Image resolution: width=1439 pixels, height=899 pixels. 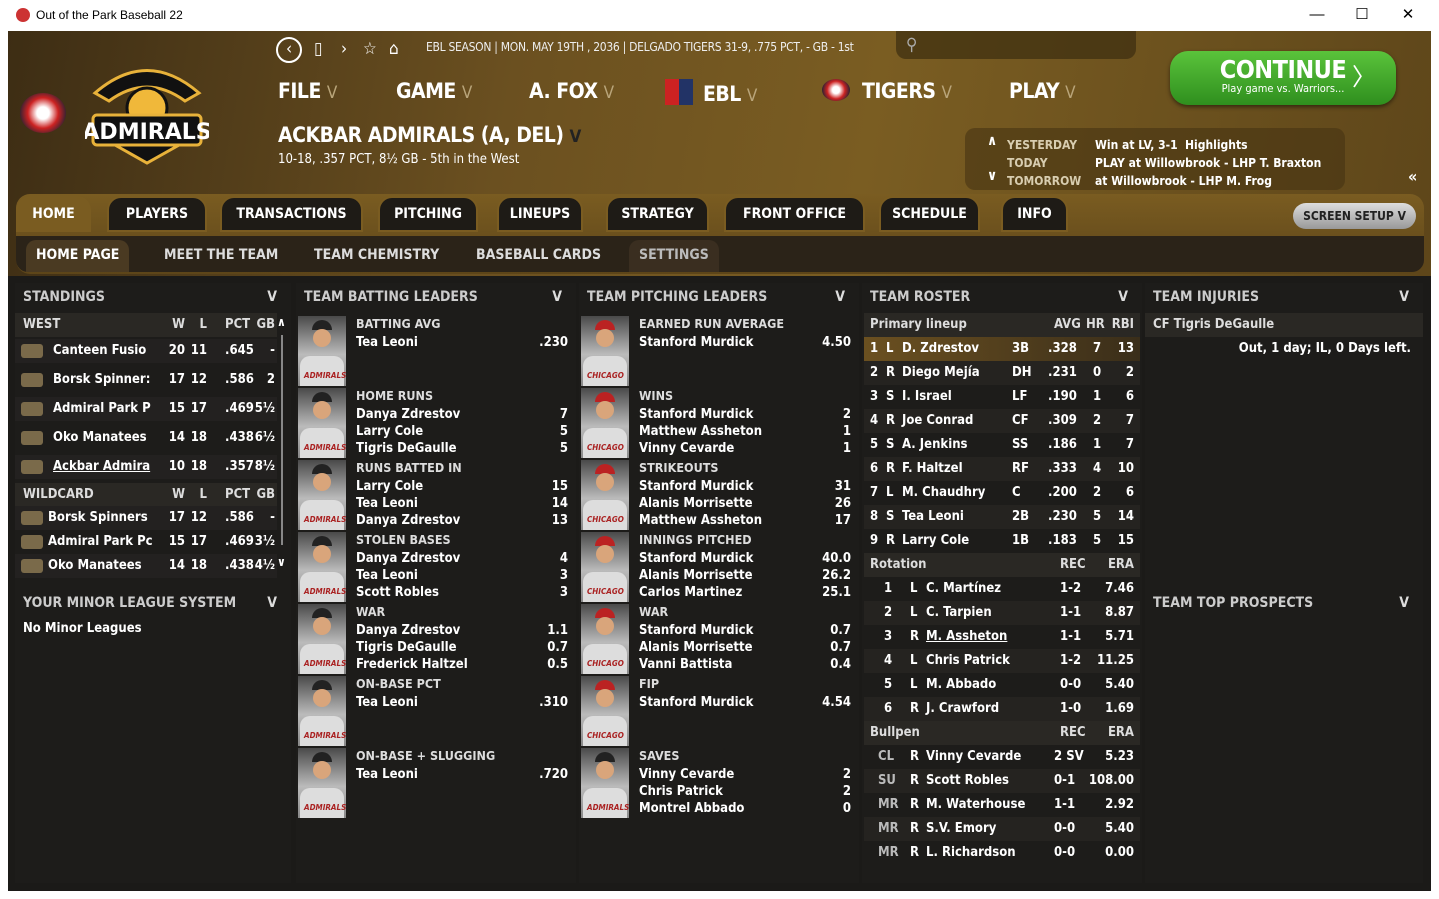 What do you see at coordinates (394, 49) in the screenshot?
I see `home-icon: ⌂` at bounding box center [394, 49].